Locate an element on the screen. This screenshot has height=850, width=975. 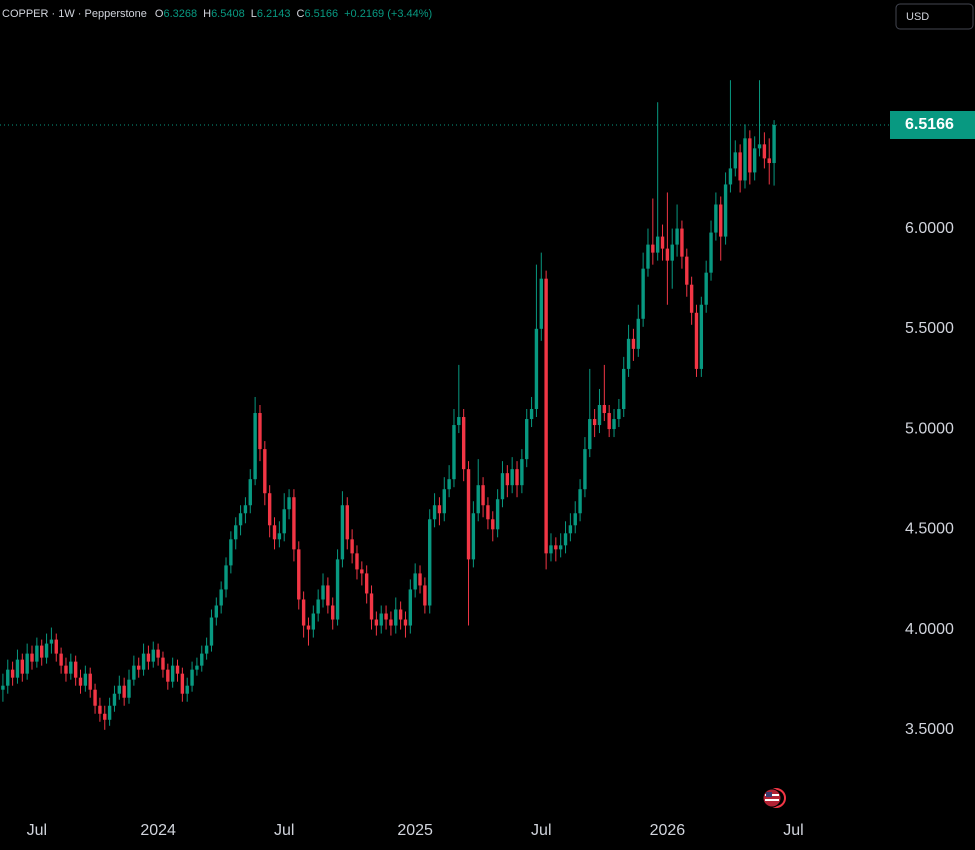
flag-canton is located at coordinates (769, 794).